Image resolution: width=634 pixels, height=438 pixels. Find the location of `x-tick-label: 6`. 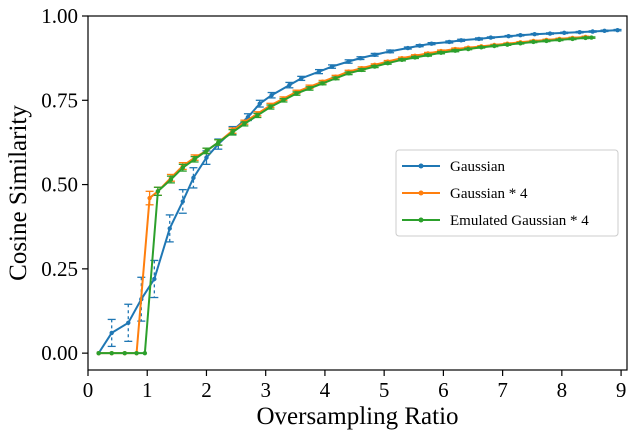

x-tick-label: 6 is located at coordinates (443, 390).